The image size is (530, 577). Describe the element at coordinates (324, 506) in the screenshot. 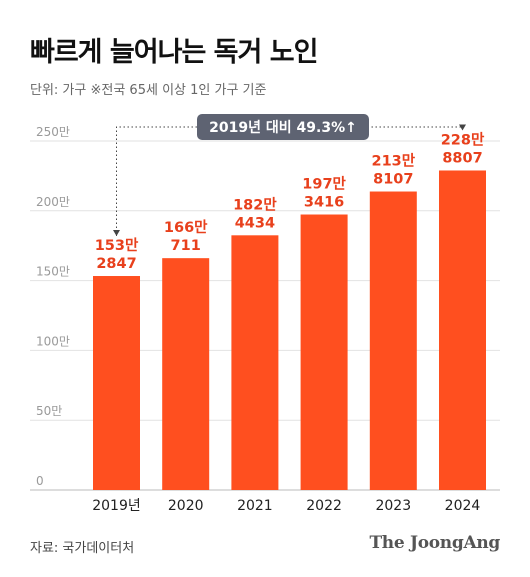

I see `x-tick-label-3: 2022` at that location.